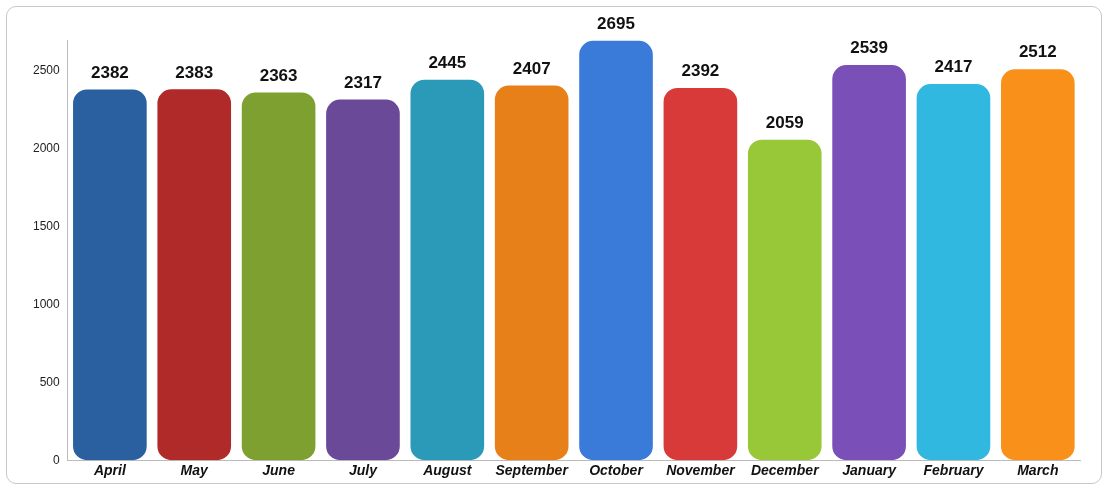 The height and width of the screenshot is (493, 1110). Describe the element at coordinates (278, 75) in the screenshot. I see `data-label: 2363` at that location.